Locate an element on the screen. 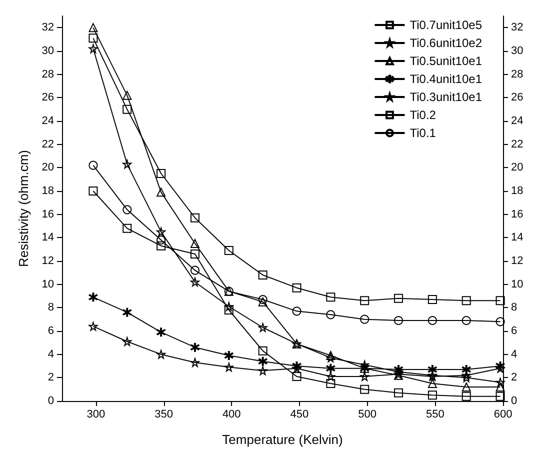 Image resolution: width=547 pixels, height=461 pixels. y2-tick-label: 10 is located at coordinates (517, 284).